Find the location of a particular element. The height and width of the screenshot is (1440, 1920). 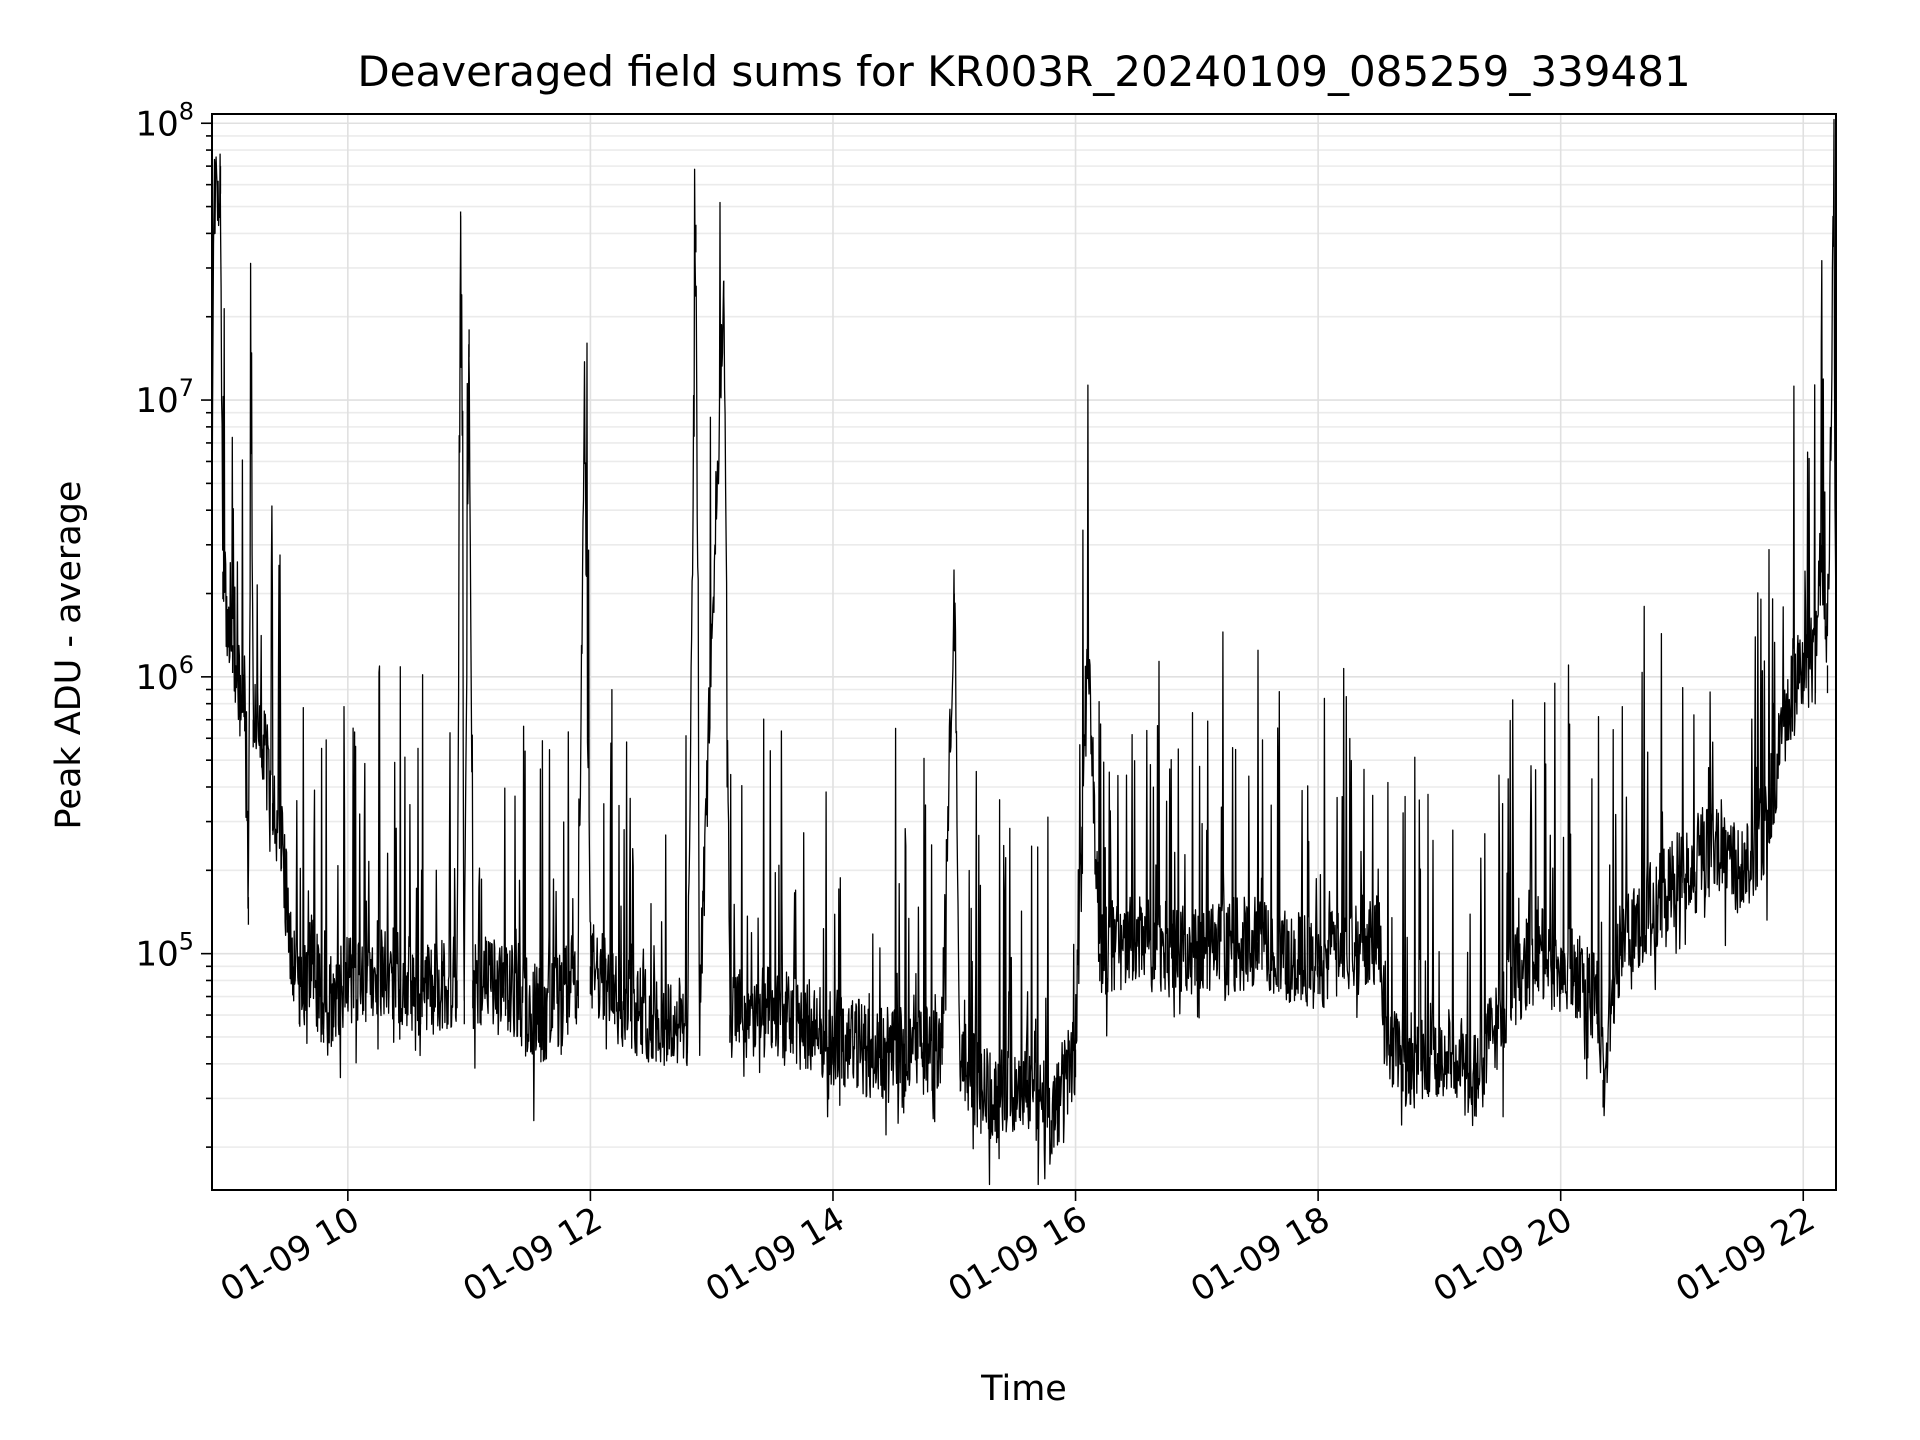

y-tick-label: 10⁵ is located at coordinates (164, 951).